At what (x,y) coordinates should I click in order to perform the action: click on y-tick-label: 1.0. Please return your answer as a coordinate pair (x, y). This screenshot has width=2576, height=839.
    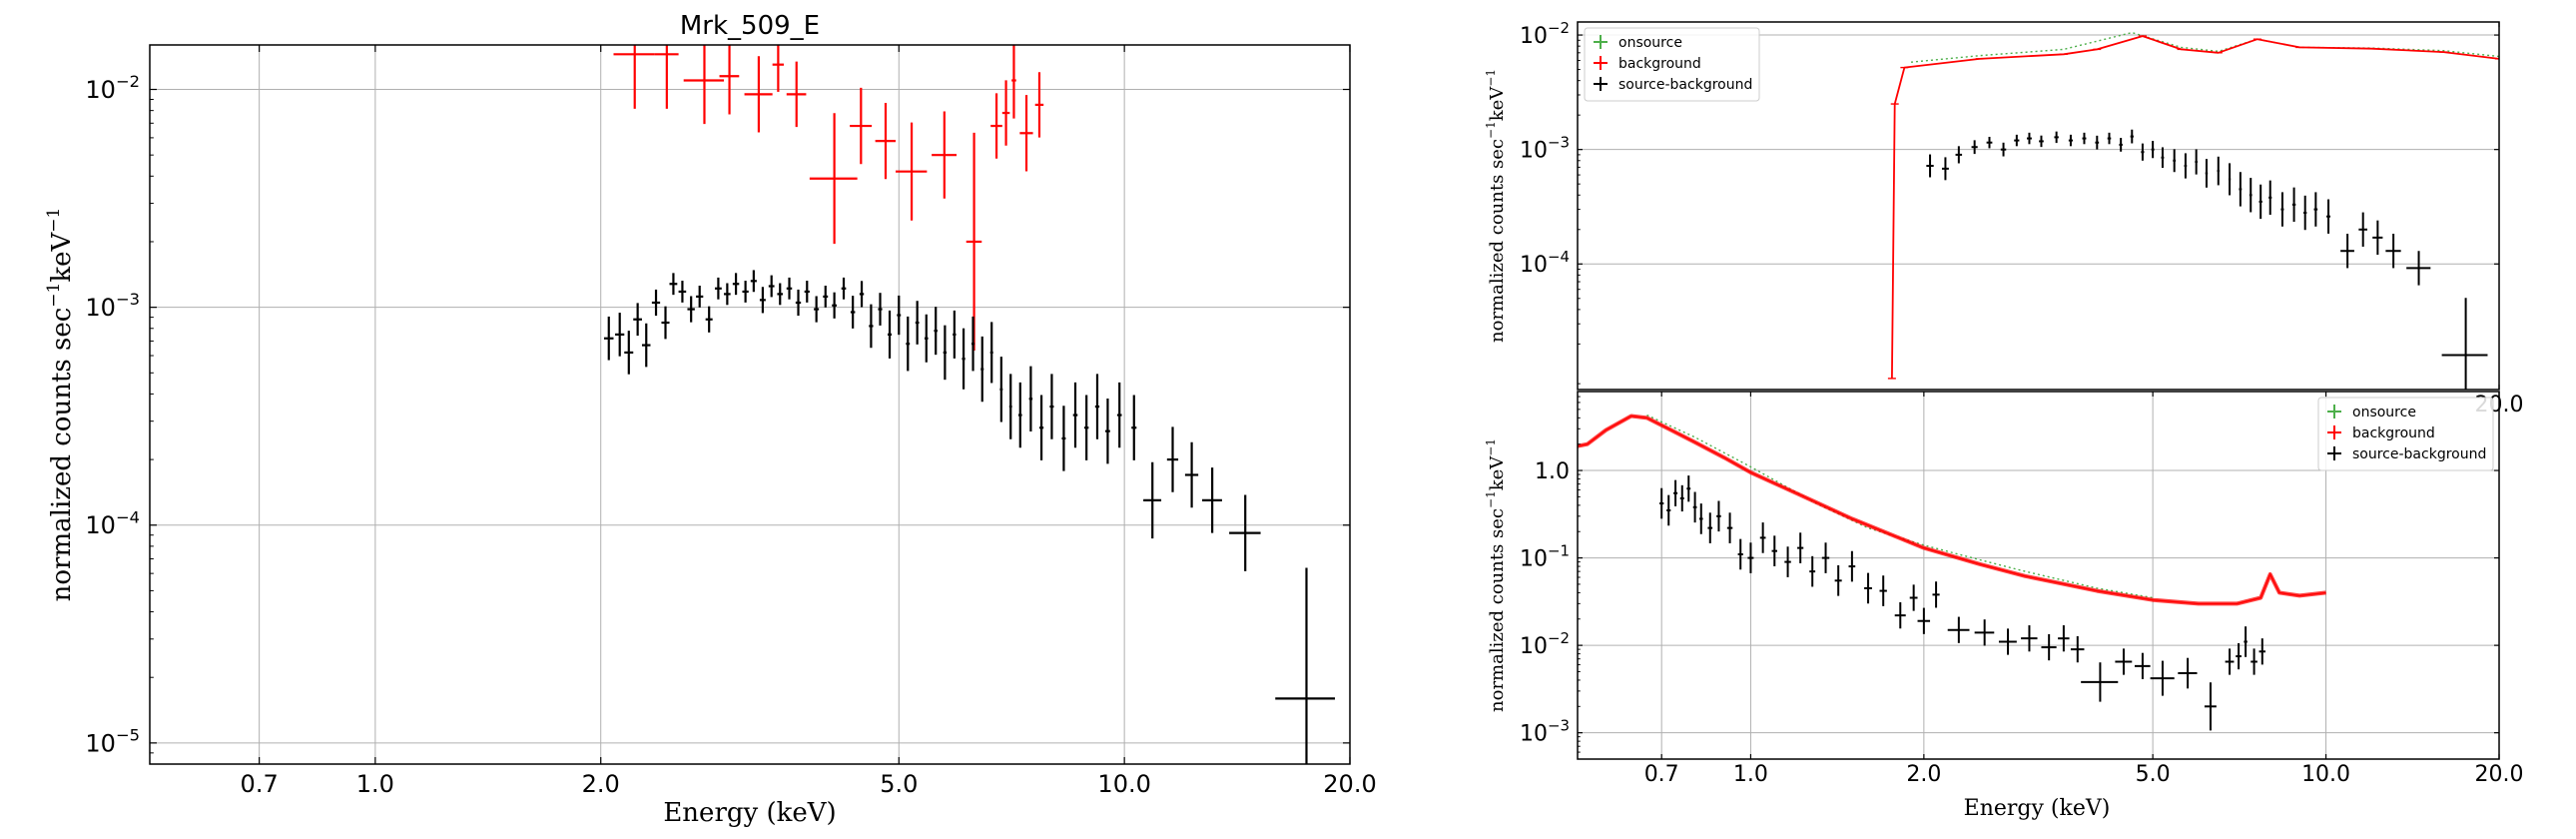
    Looking at the image, I should click on (1552, 472).